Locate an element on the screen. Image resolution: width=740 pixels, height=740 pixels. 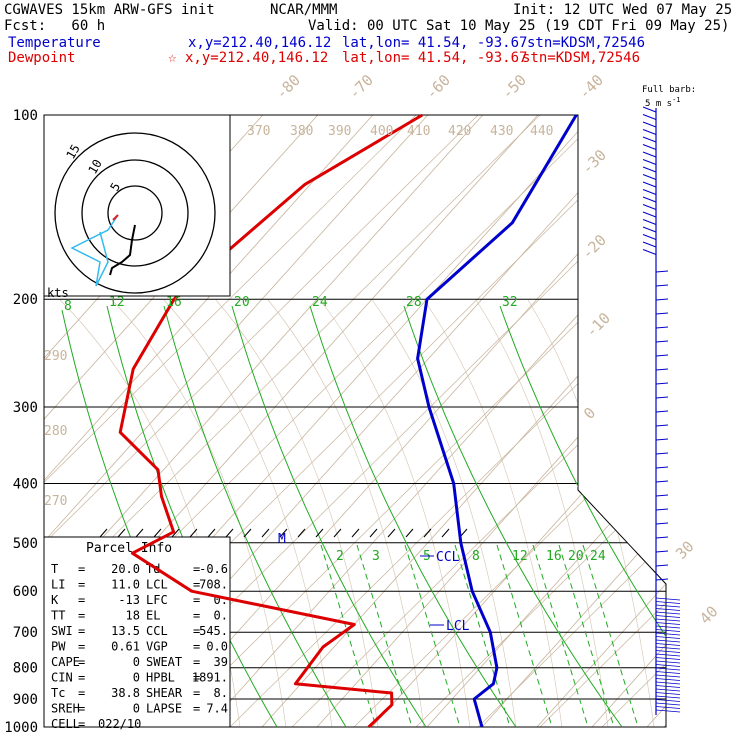
marker-label-ccl: CCL is located at coordinates (448, 557).